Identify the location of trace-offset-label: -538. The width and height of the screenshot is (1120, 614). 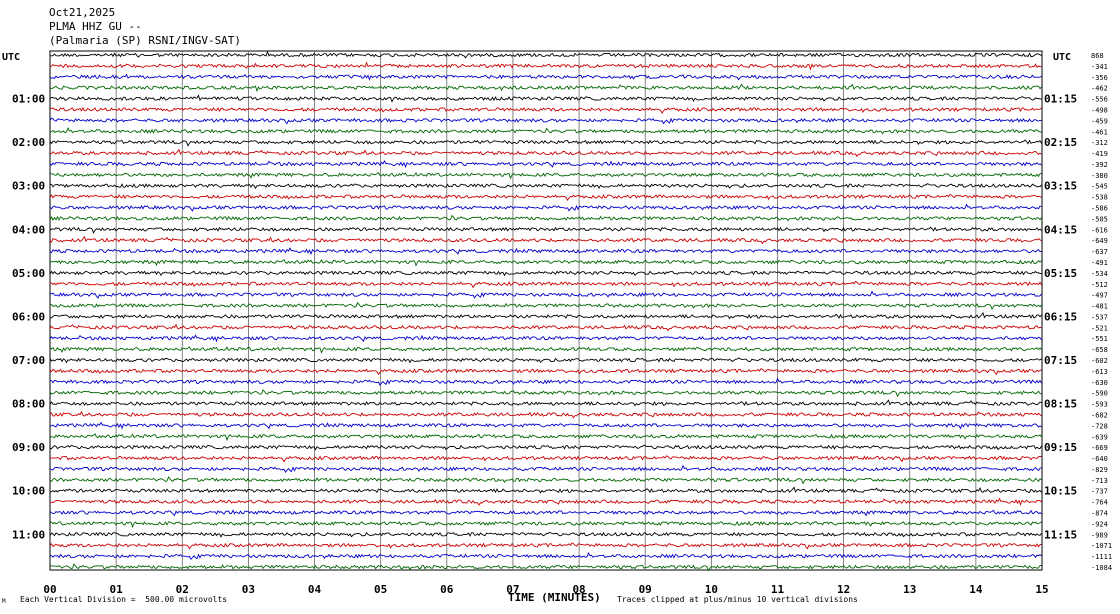
(1099, 198).